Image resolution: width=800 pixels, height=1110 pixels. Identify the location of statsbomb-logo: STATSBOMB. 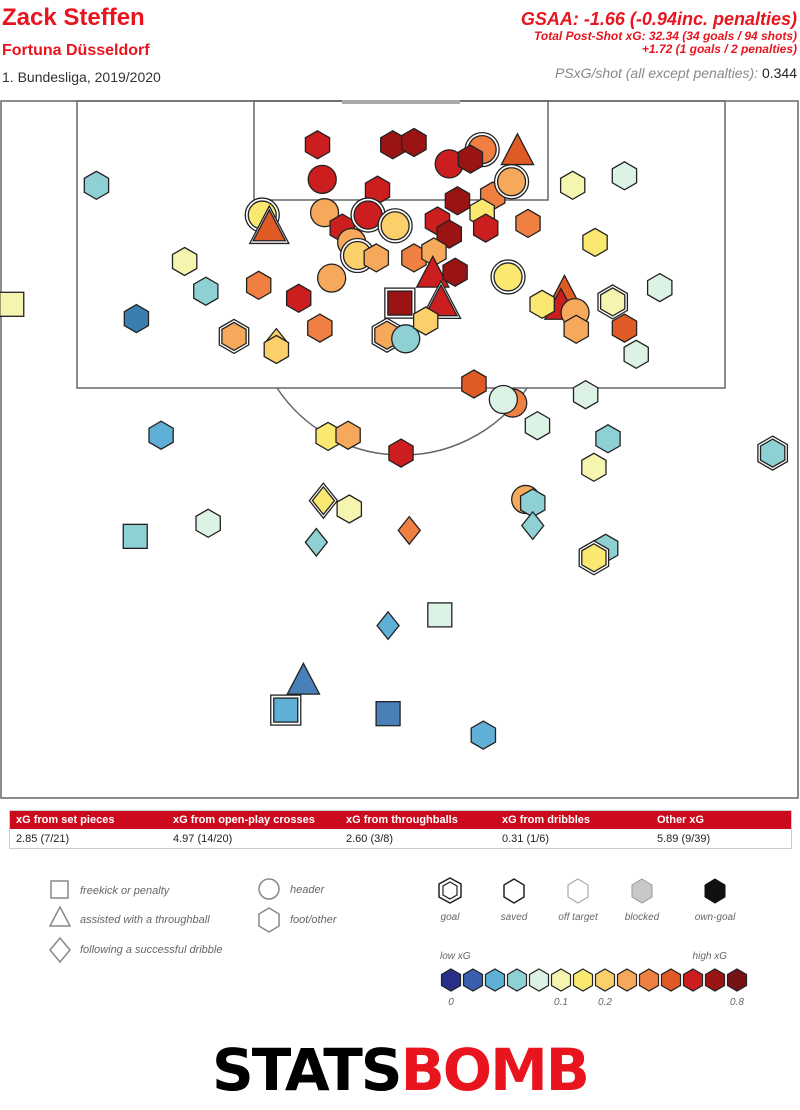
(401, 1070).